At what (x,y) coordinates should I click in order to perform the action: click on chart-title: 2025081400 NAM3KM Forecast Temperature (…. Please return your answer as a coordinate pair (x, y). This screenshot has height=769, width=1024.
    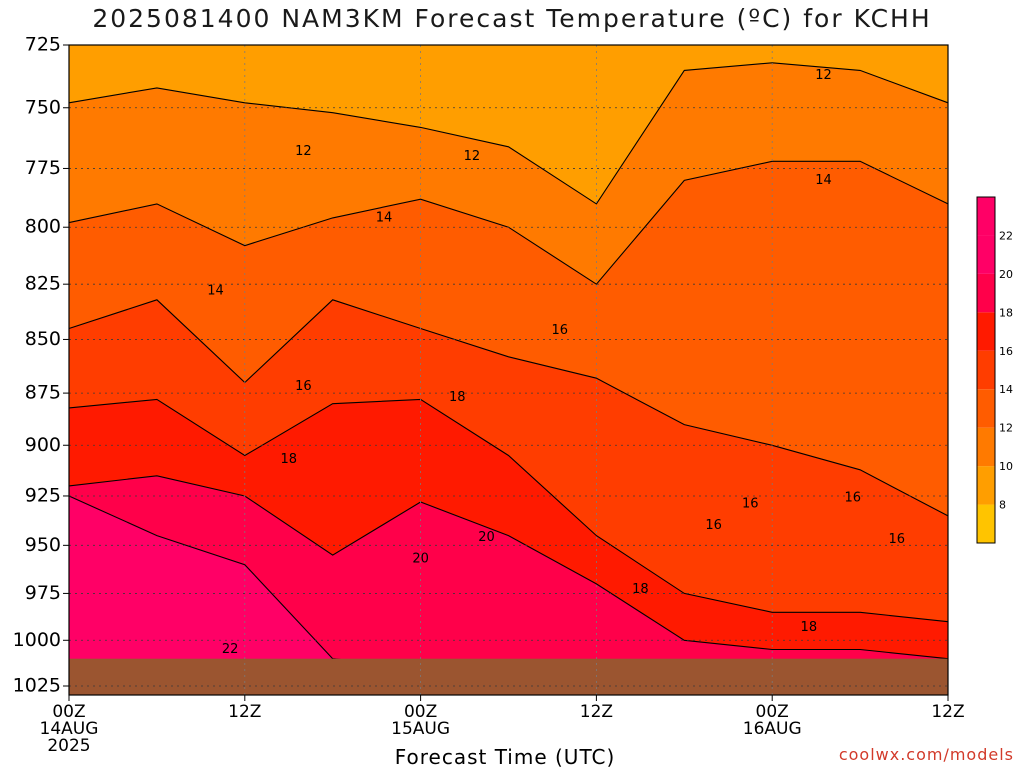
    Looking at the image, I should click on (512, 18).